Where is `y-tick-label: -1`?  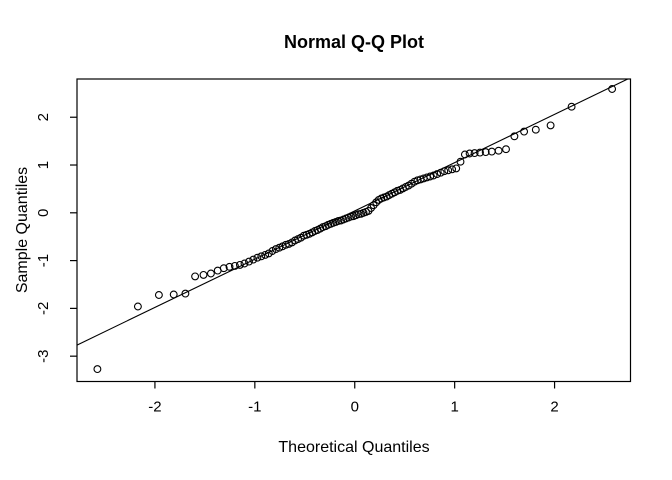
y-tick-label: -1 is located at coordinates (43, 260).